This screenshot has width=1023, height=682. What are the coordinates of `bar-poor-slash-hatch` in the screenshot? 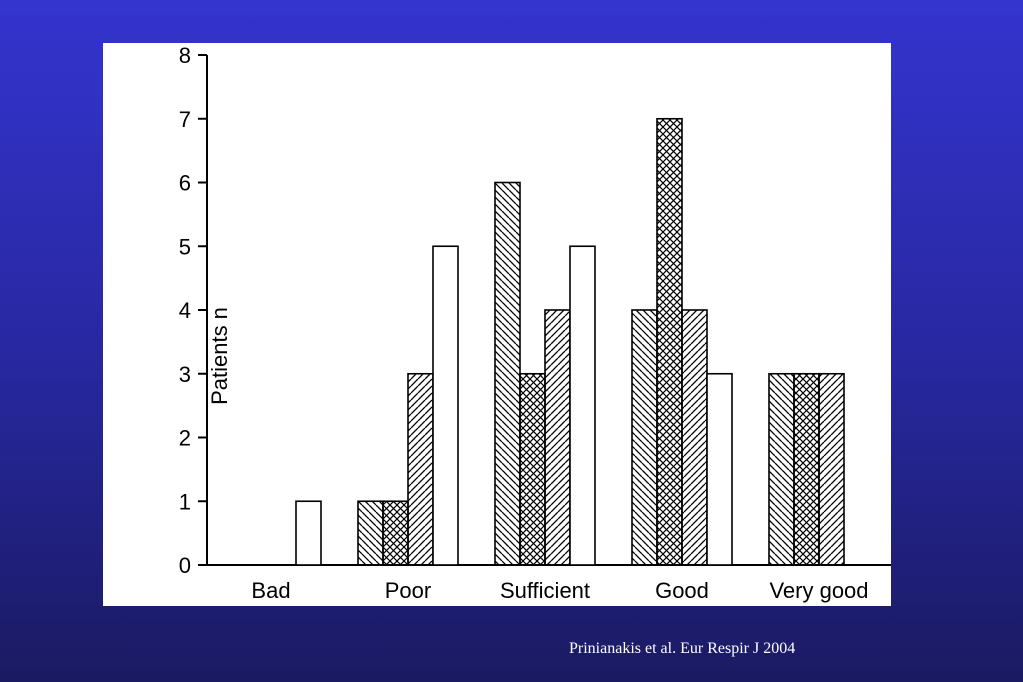 It's located at (420, 469).